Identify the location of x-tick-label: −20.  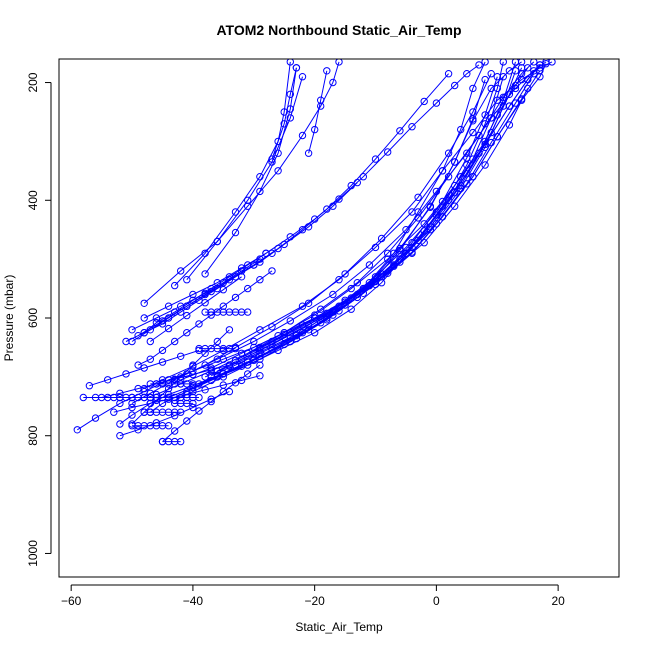
(314, 601).